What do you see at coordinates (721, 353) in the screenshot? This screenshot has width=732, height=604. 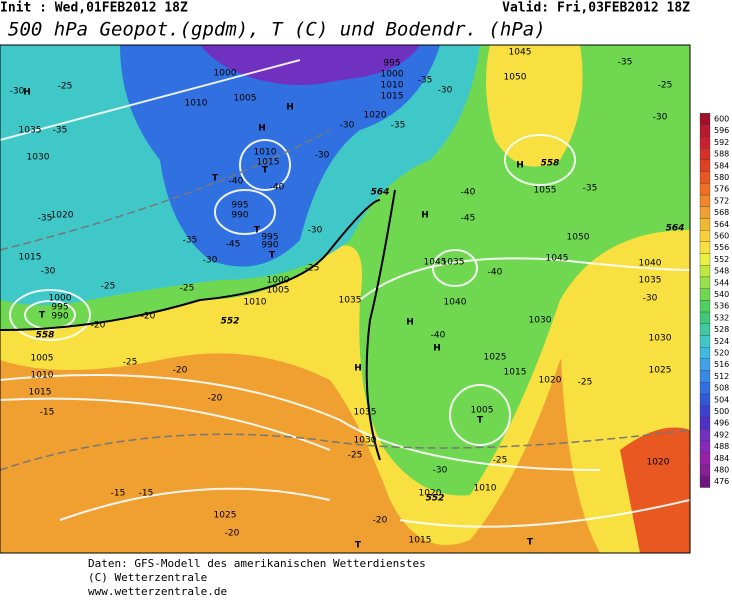 I see `colorbar-label: 520` at bounding box center [721, 353].